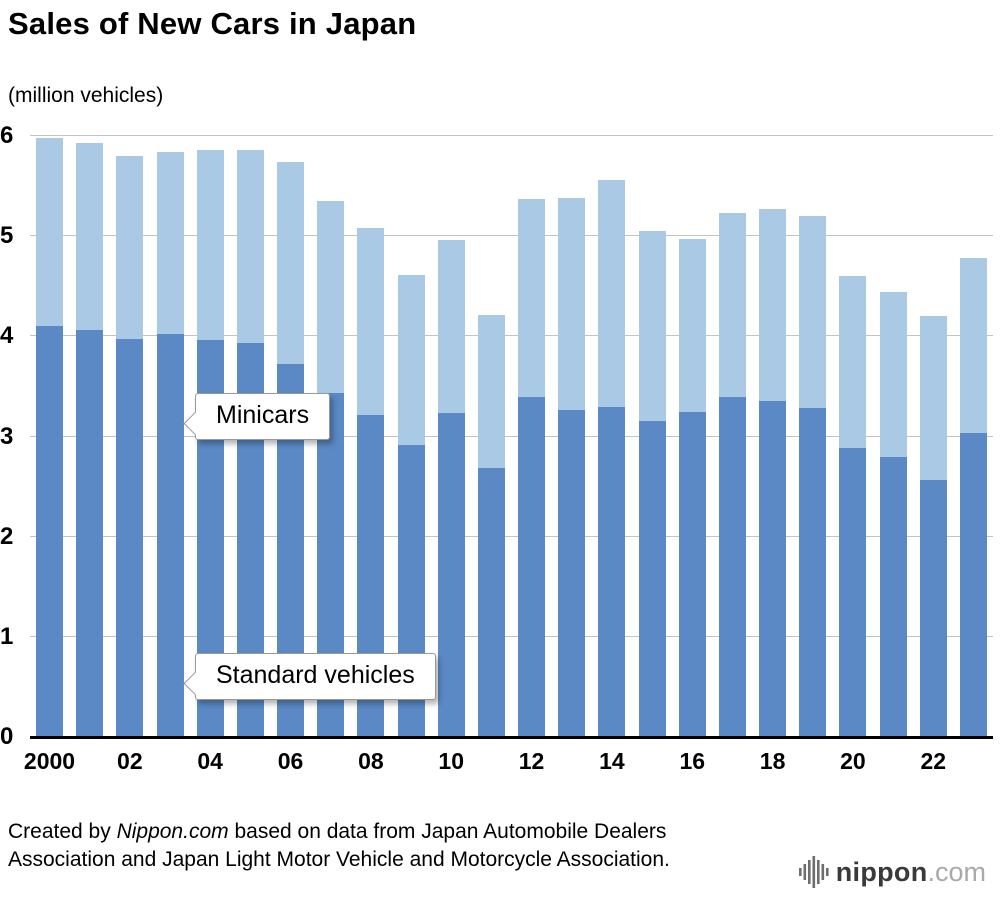 This screenshot has width=1000, height=908. I want to click on y-axis-unit-label: (million vehicles), so click(86, 95).